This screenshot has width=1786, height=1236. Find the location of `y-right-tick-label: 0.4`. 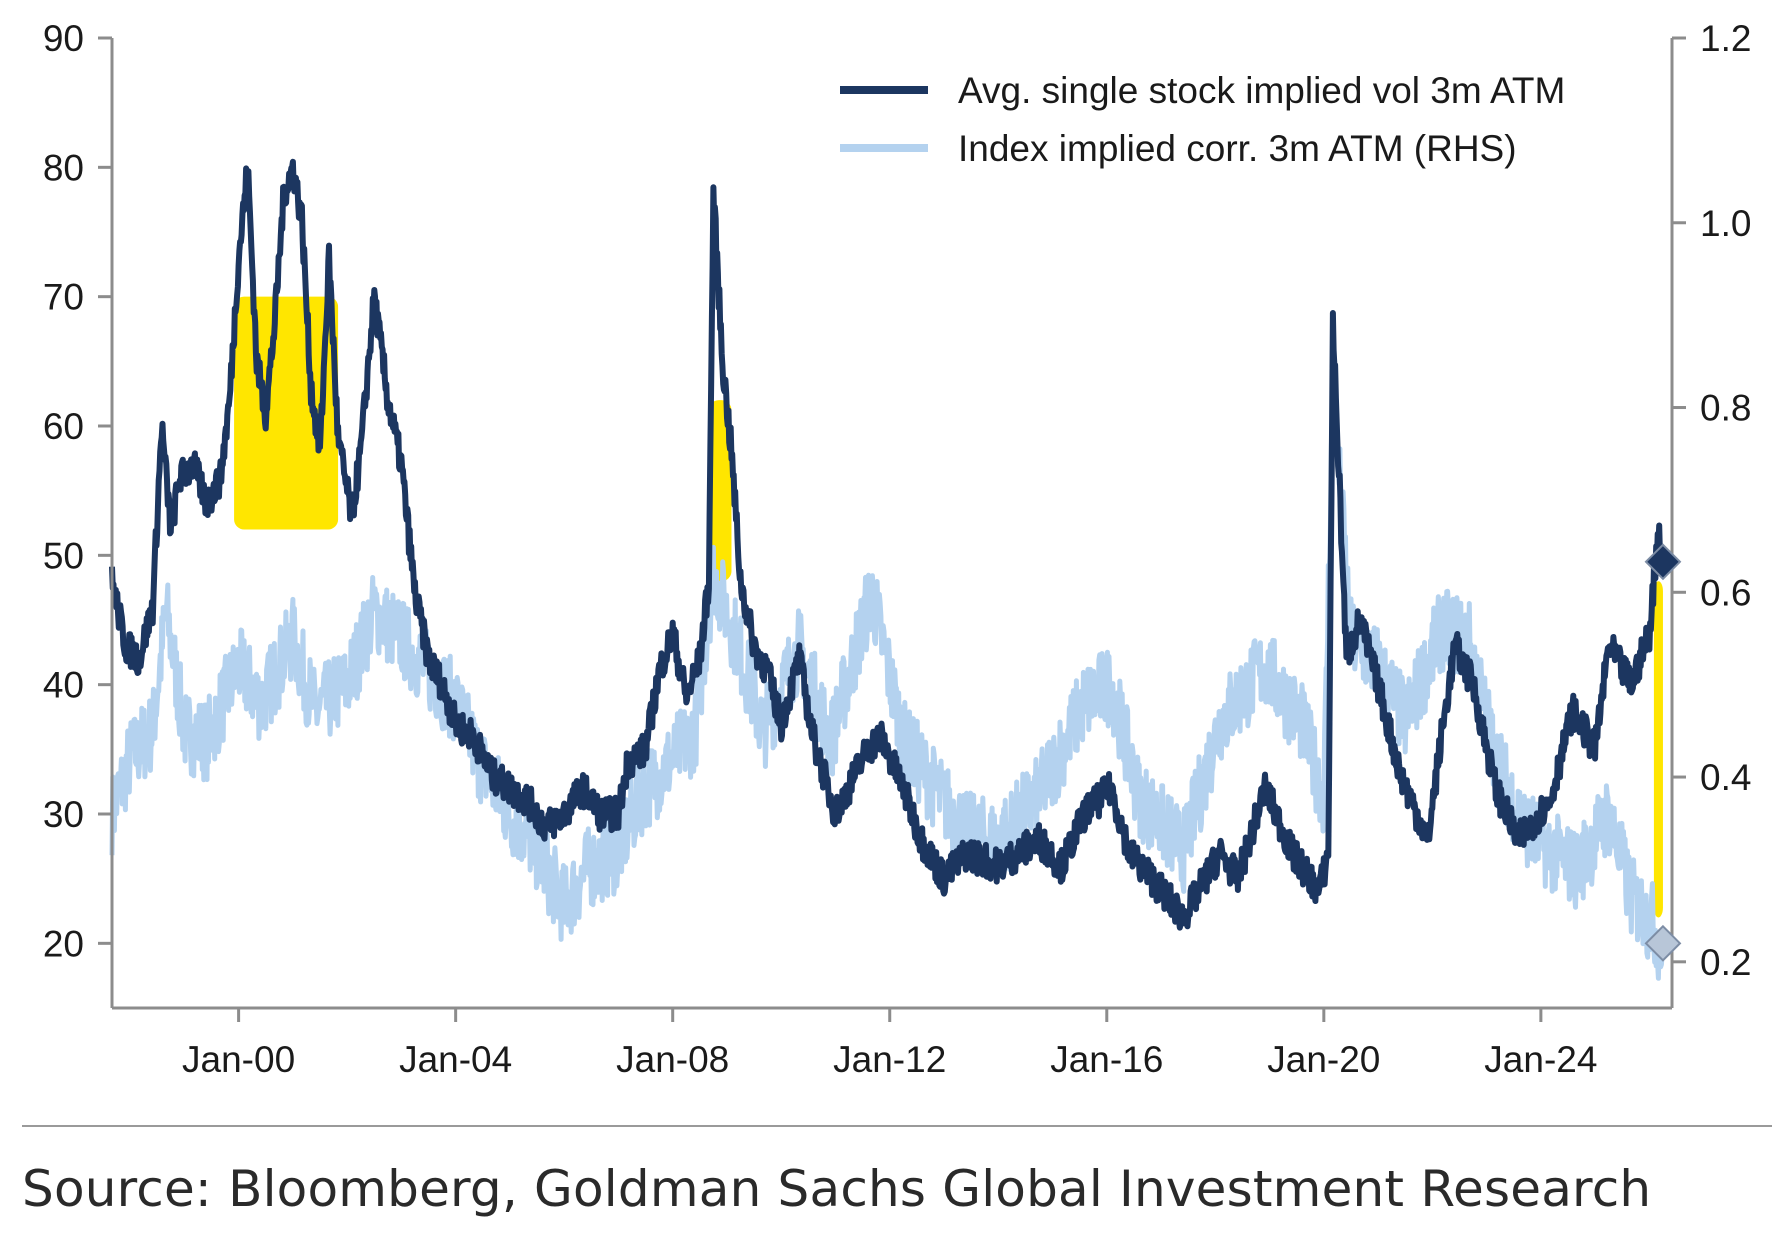

y-right-tick-label: 0.4 is located at coordinates (1725, 777).